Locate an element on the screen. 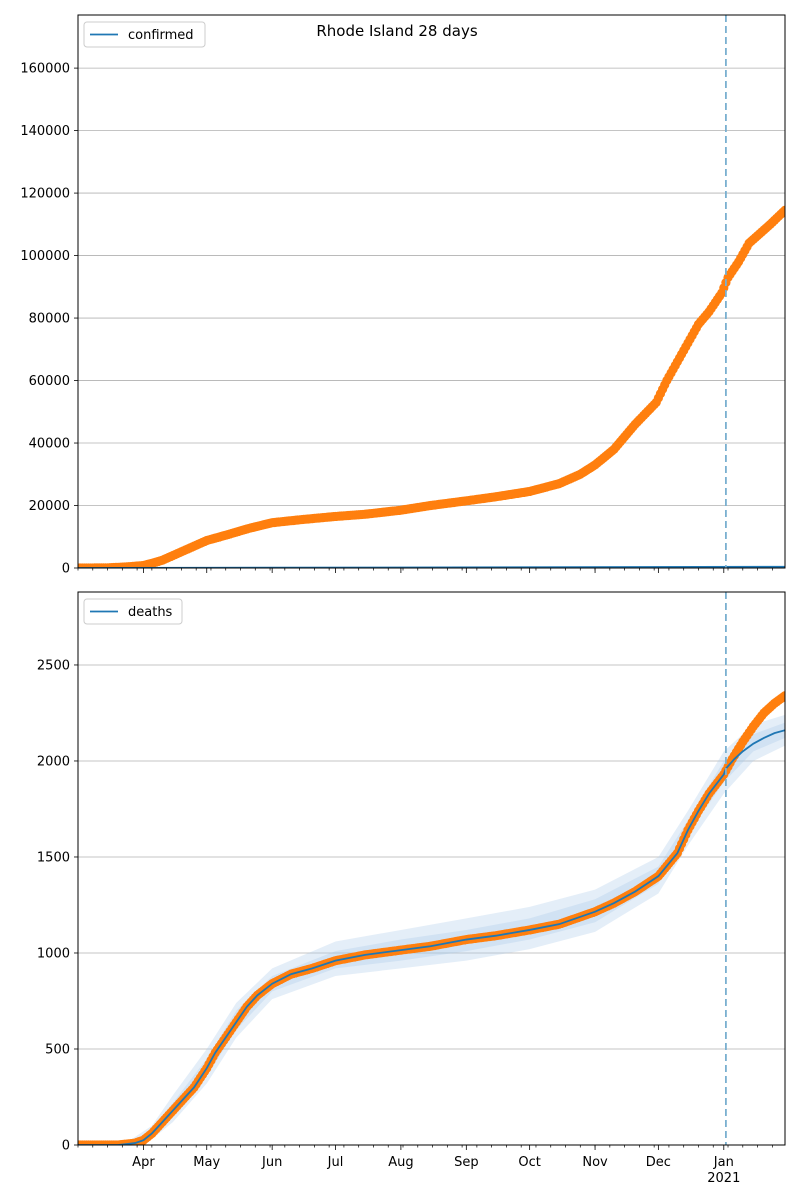 The image size is (800, 1204). x-tick-label: Aug is located at coordinates (400, 1162).